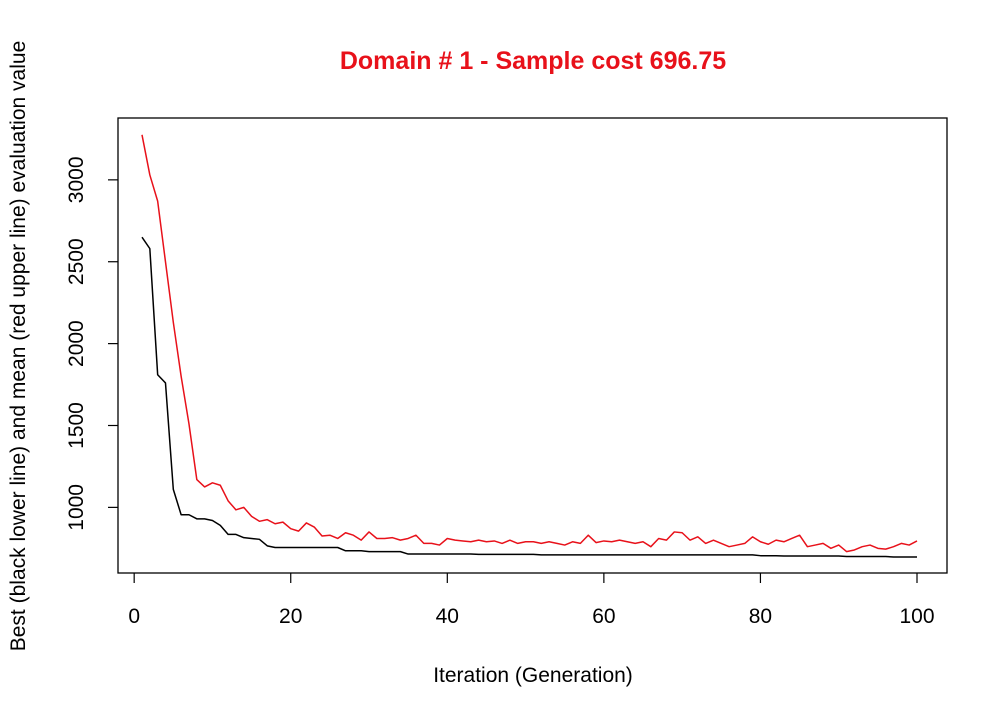 Image resolution: width=1008 pixels, height=720 pixels. What do you see at coordinates (76, 179) in the screenshot?
I see `y-tick-label: 3000` at bounding box center [76, 179].